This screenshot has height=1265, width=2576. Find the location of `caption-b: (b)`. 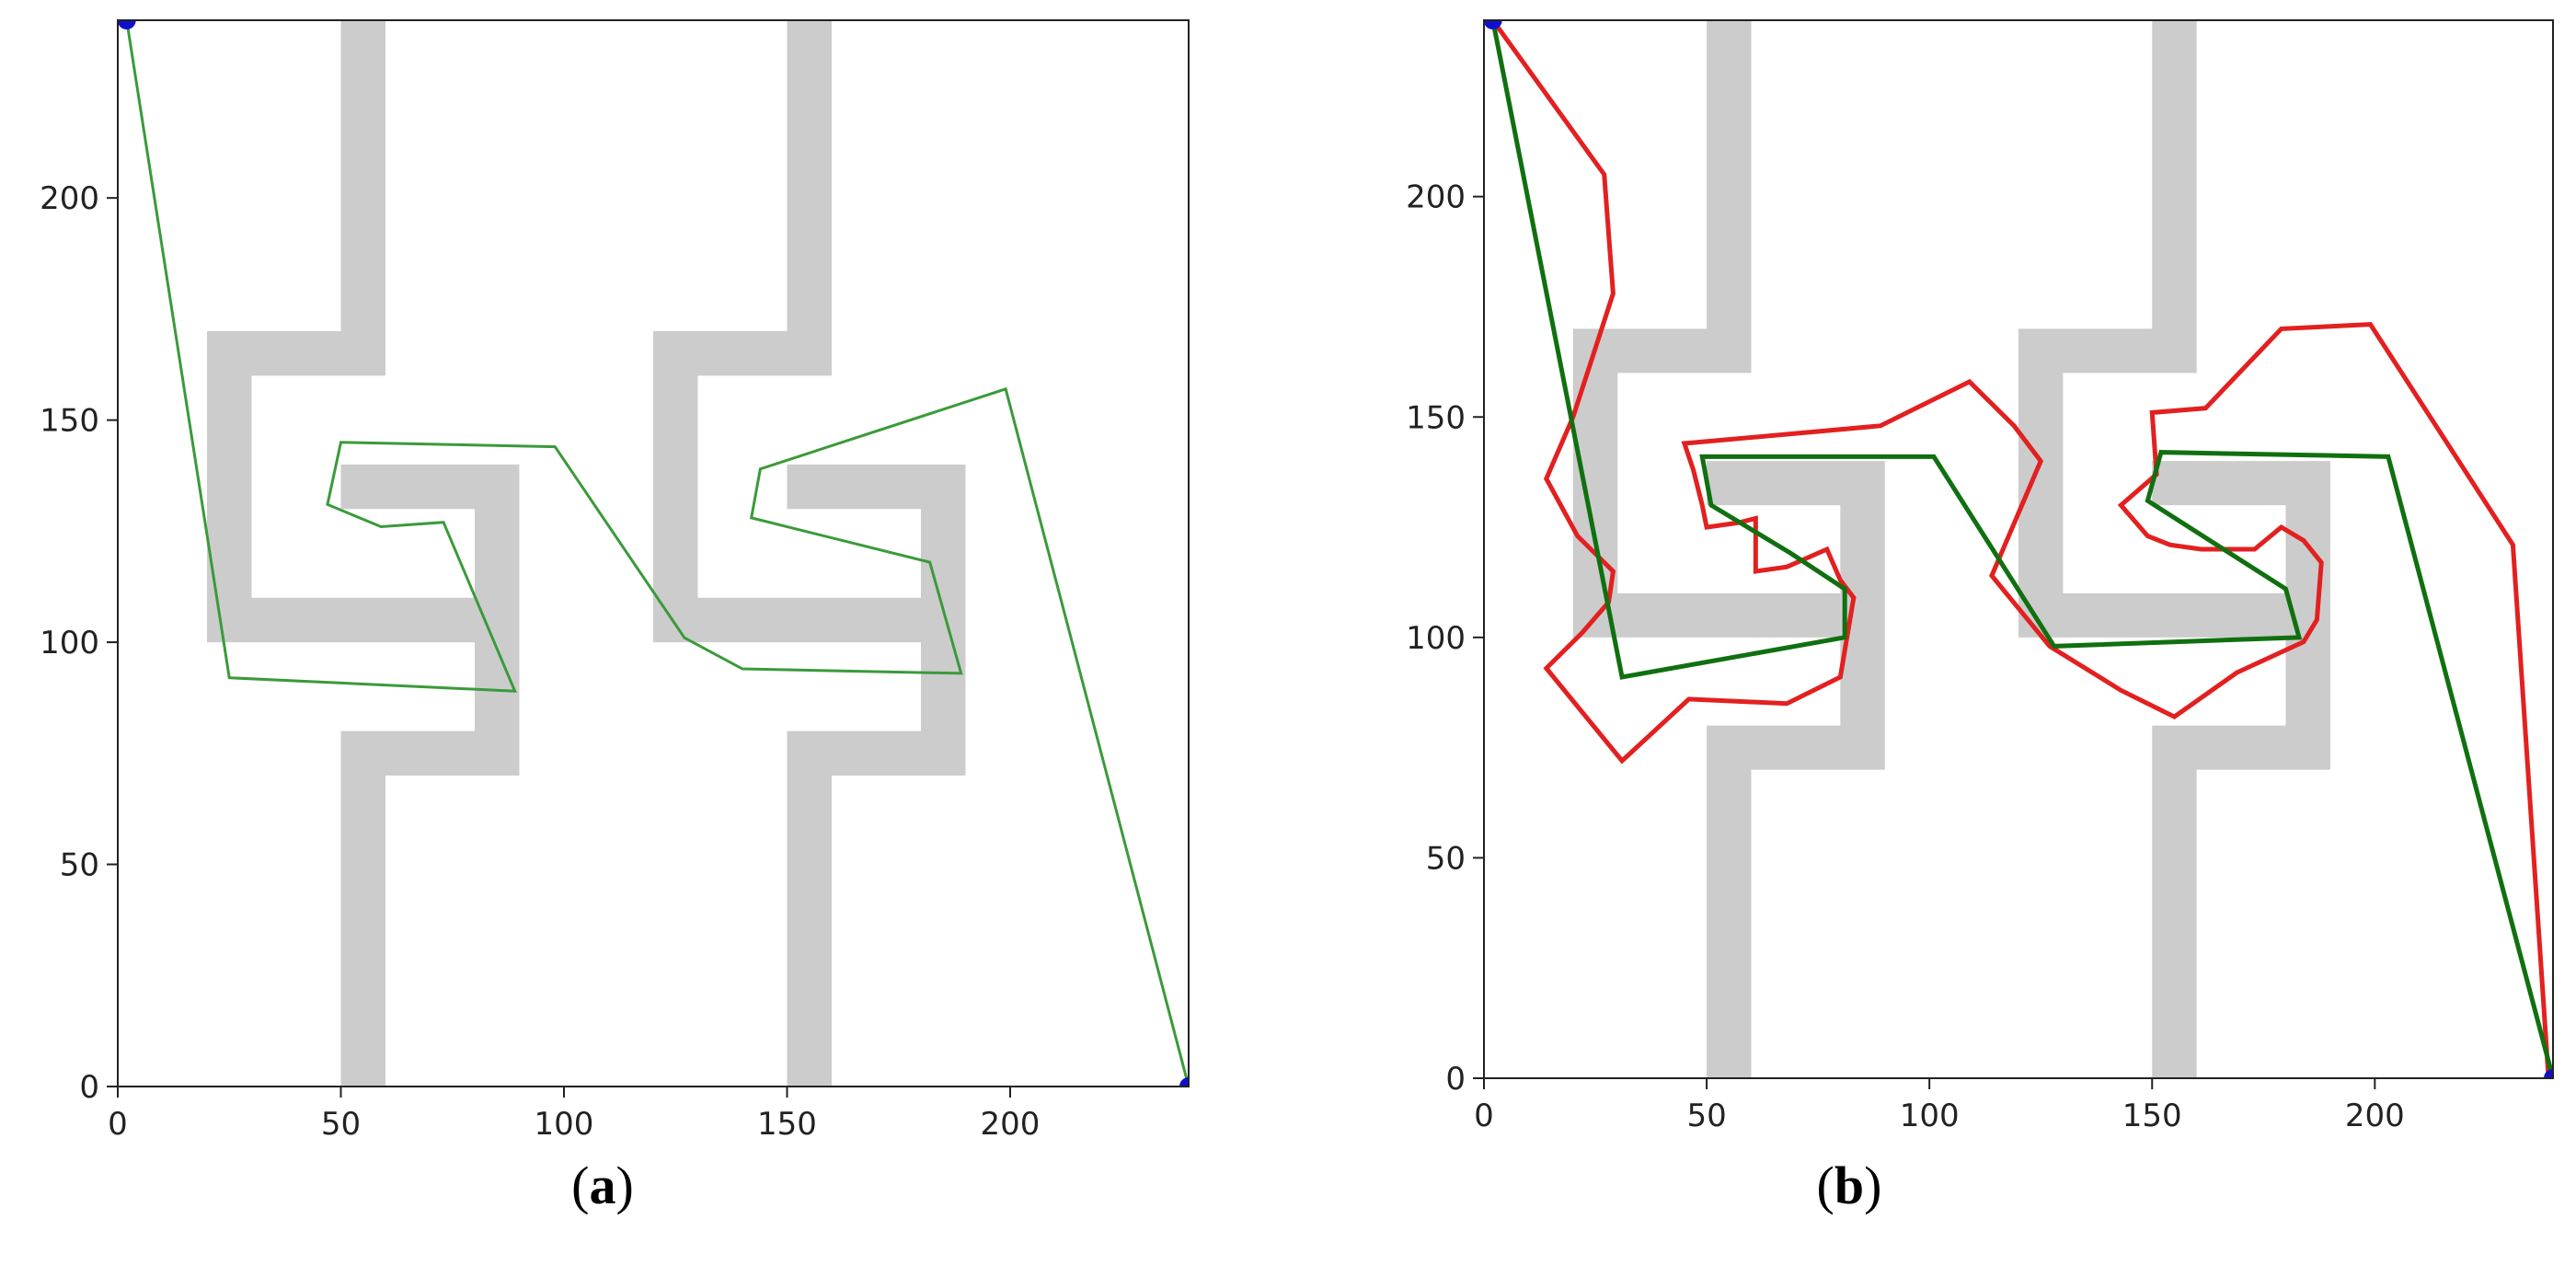

caption-b: (b) is located at coordinates (1849, 1185).